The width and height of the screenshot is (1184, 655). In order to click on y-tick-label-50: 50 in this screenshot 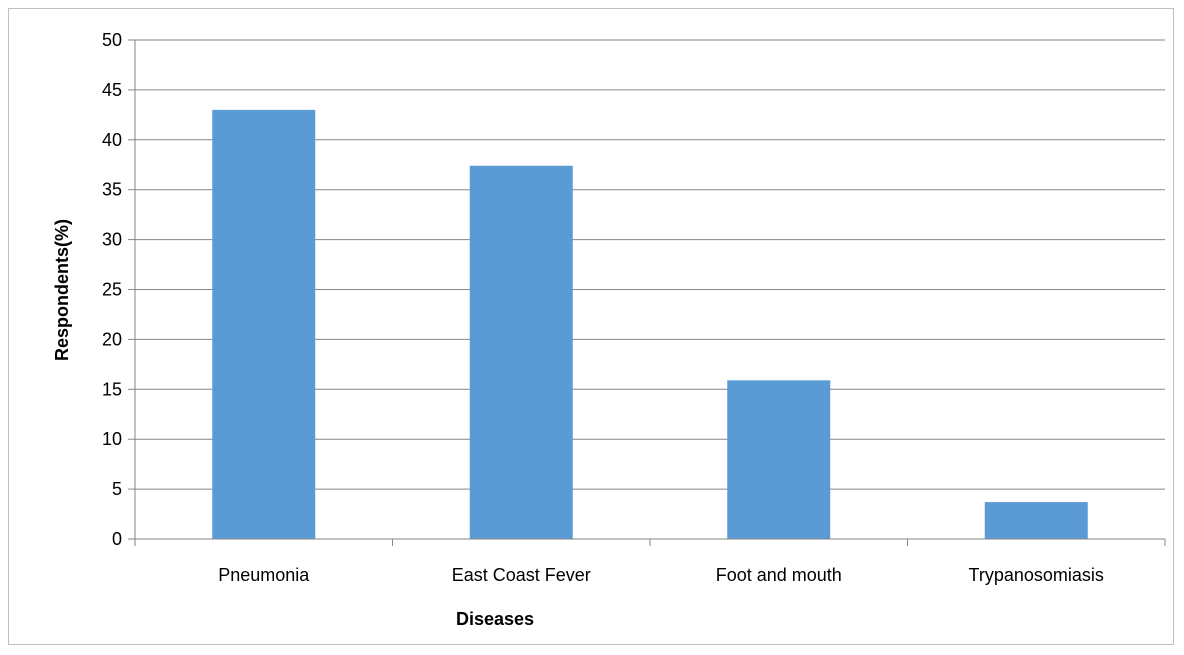, I will do `click(112, 40)`.